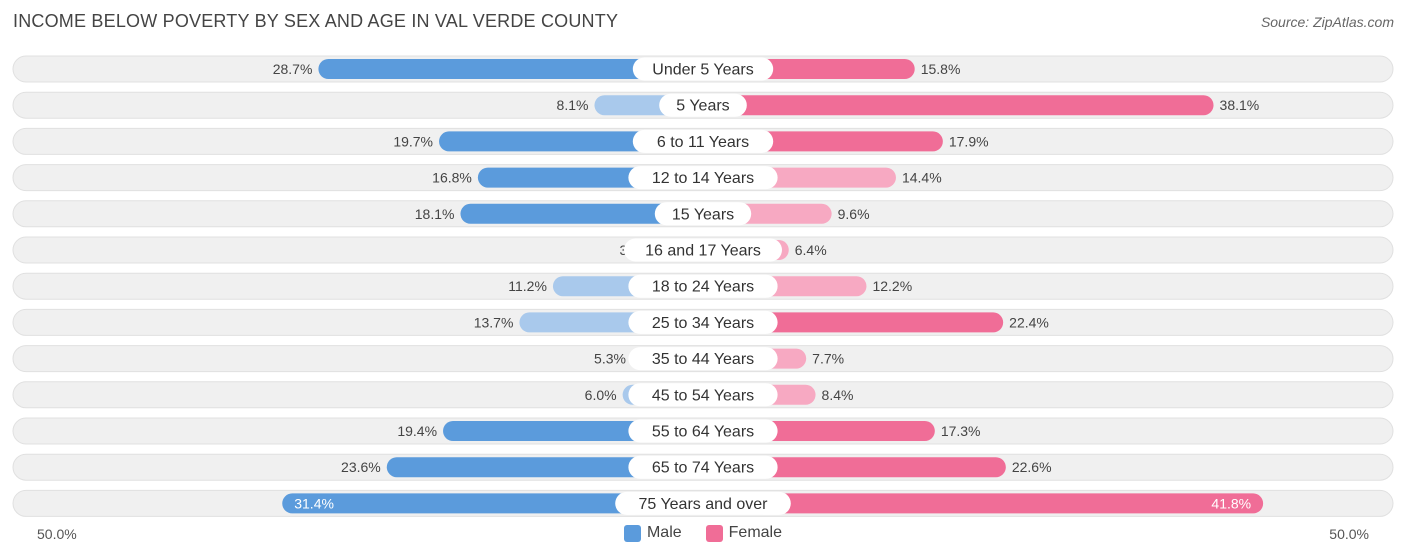  I want to click on source-label: Source: ZipAtlas.com, so click(1327, 22).